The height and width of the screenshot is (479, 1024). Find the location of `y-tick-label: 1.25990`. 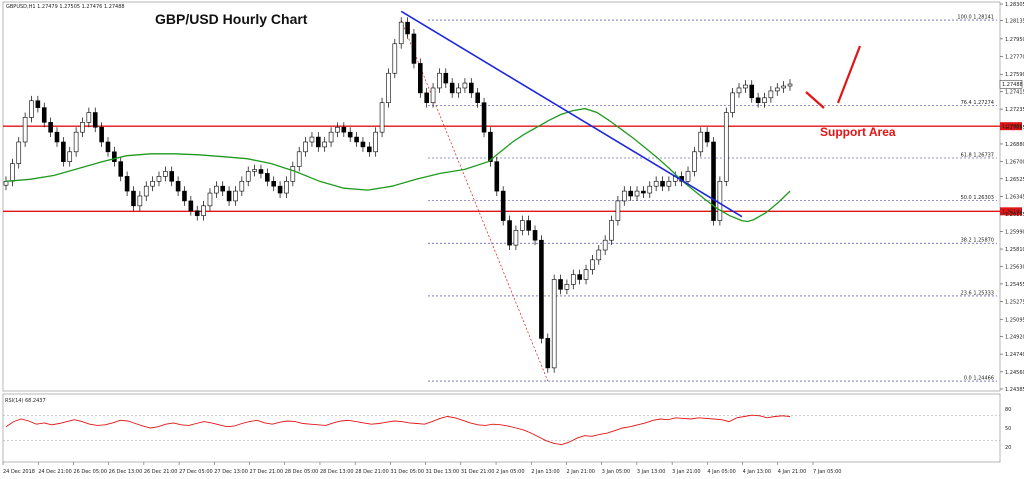

y-tick-label: 1.25990 is located at coordinates (1014, 232).